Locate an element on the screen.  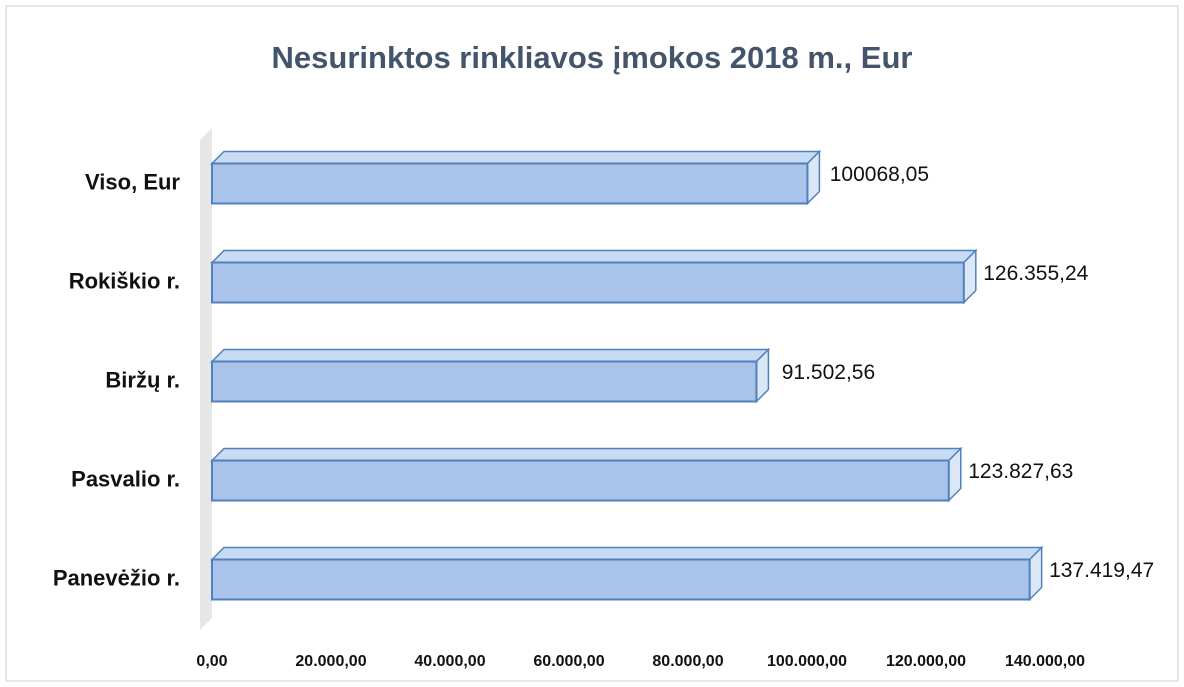
x-tick-label: 80.000,00 is located at coordinates (687, 661).